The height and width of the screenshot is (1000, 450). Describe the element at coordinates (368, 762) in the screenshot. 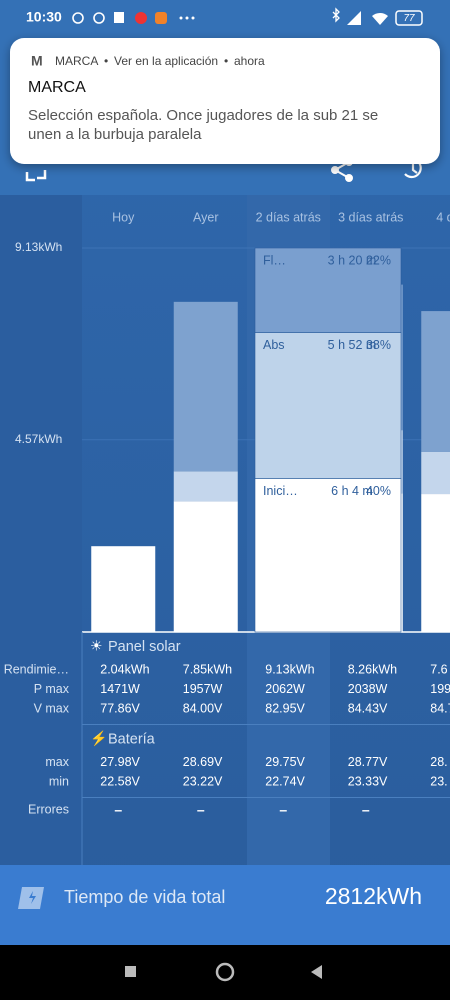

I see `cell: 28.77V` at that location.